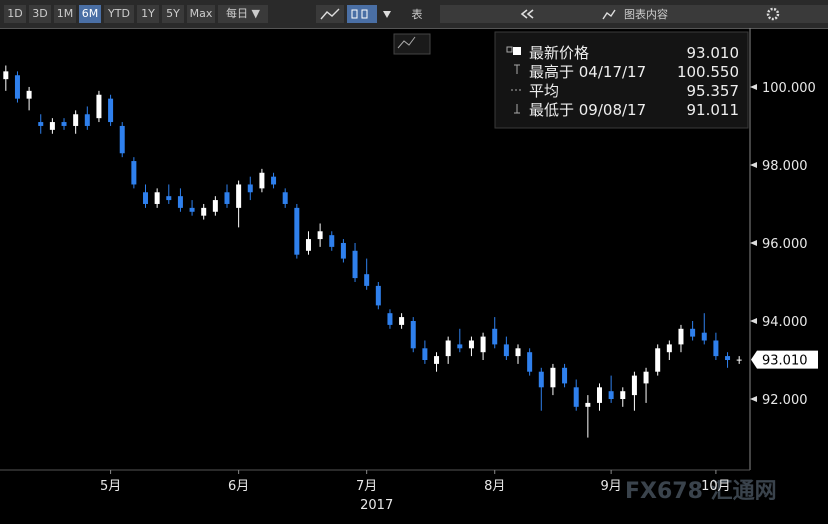  I want to click on collapse-icon, so click(527, 14).